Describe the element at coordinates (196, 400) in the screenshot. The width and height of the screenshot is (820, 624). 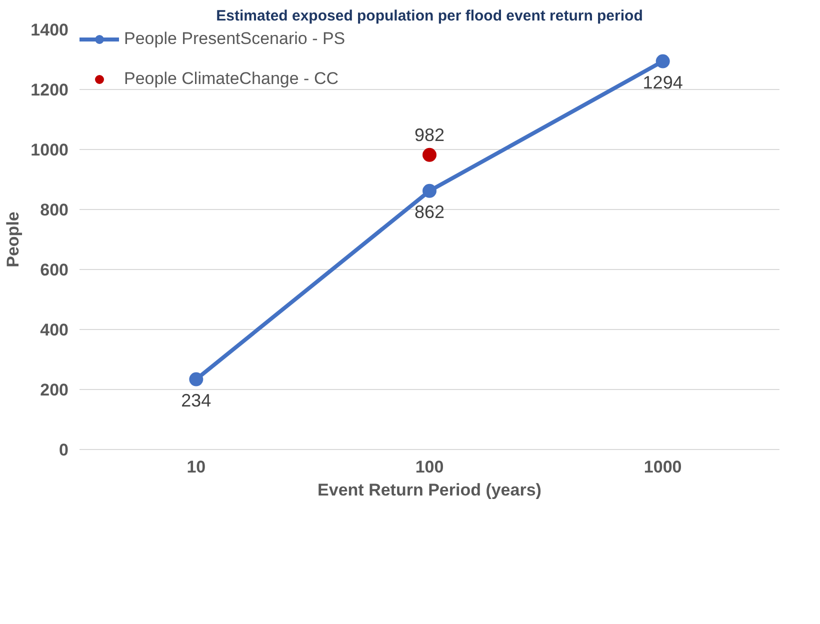
I see `data-label: 234` at that location.